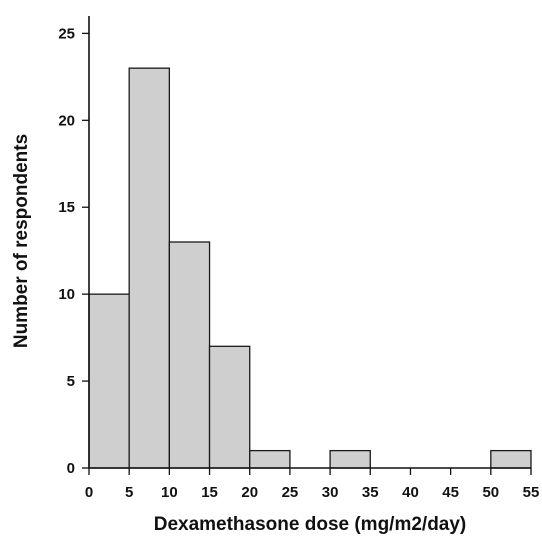  What do you see at coordinates (330, 492) in the screenshot?
I see `x-tick-label: 30` at bounding box center [330, 492].